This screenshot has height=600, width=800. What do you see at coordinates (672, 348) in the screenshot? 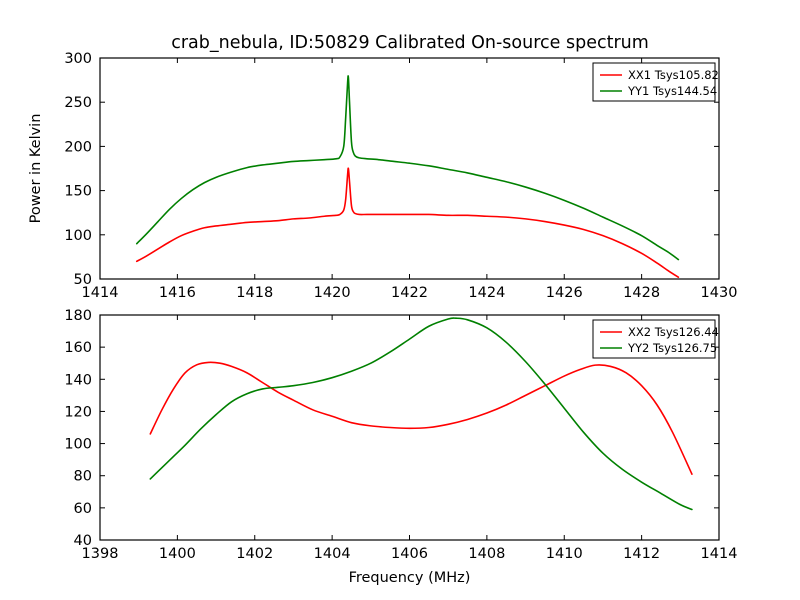
I see `legend-label-yy2: YY2 Tsys126.75` at bounding box center [672, 348].